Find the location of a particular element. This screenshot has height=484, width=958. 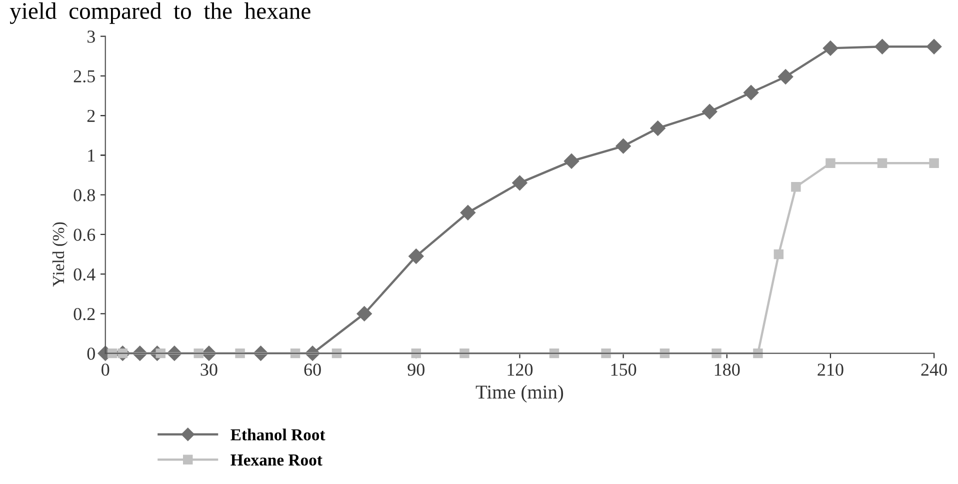

y-tick-label: 0.2 is located at coordinates (84, 314).